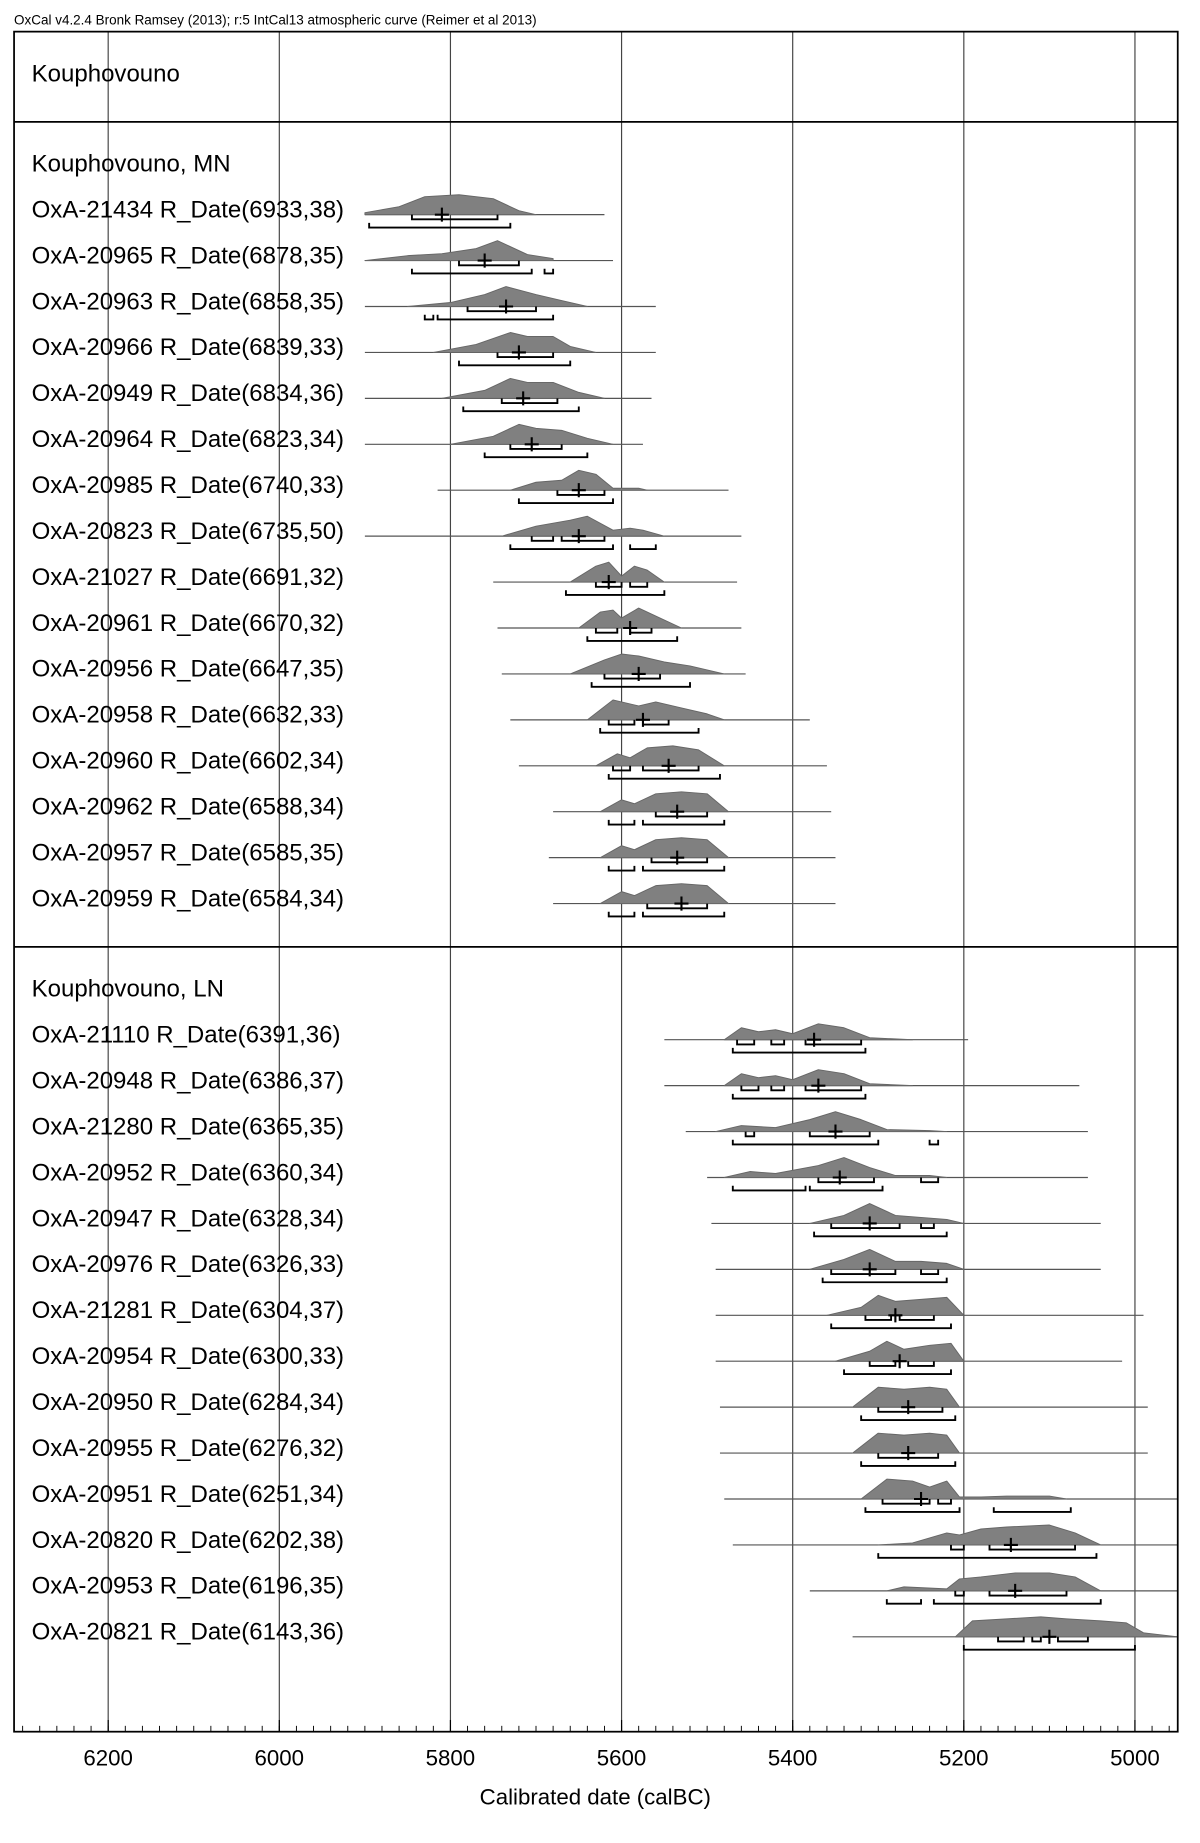  I want to click on date-label: OxA-20952 R_Date(6360,34), so click(188, 1172).